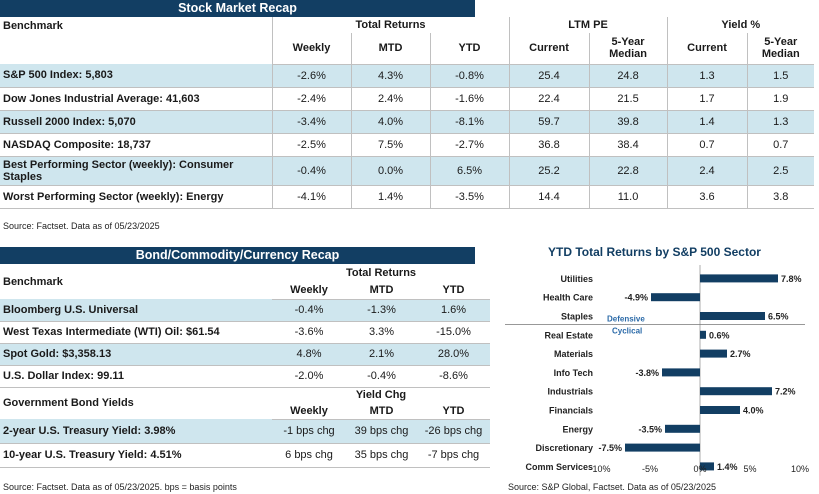 This screenshot has height=494, width=819. Describe the element at coordinates (58, 75) in the screenshot. I see `row-label: S&P 500 Index: 5,803` at that location.